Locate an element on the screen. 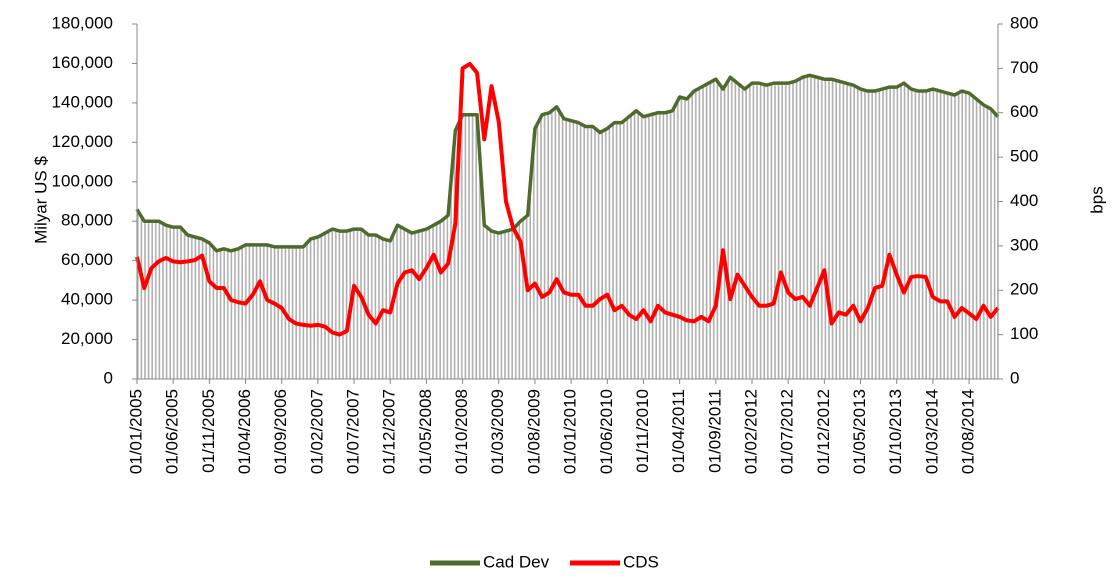 This screenshot has height=577, width=1118. y2-tick-label: 700 is located at coordinates (1024, 67).